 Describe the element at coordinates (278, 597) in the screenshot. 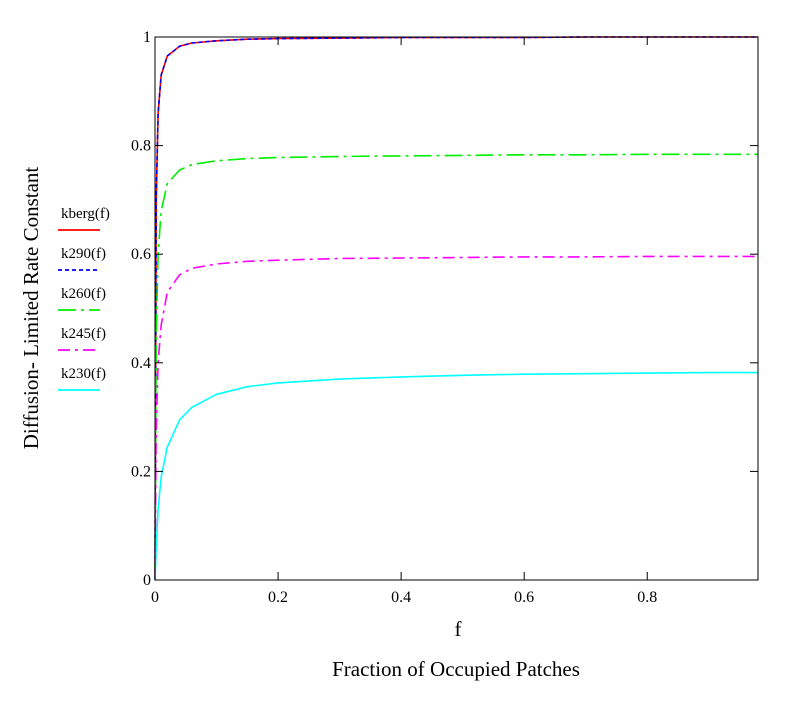

I see `x-tick-label: 0.2` at that location.